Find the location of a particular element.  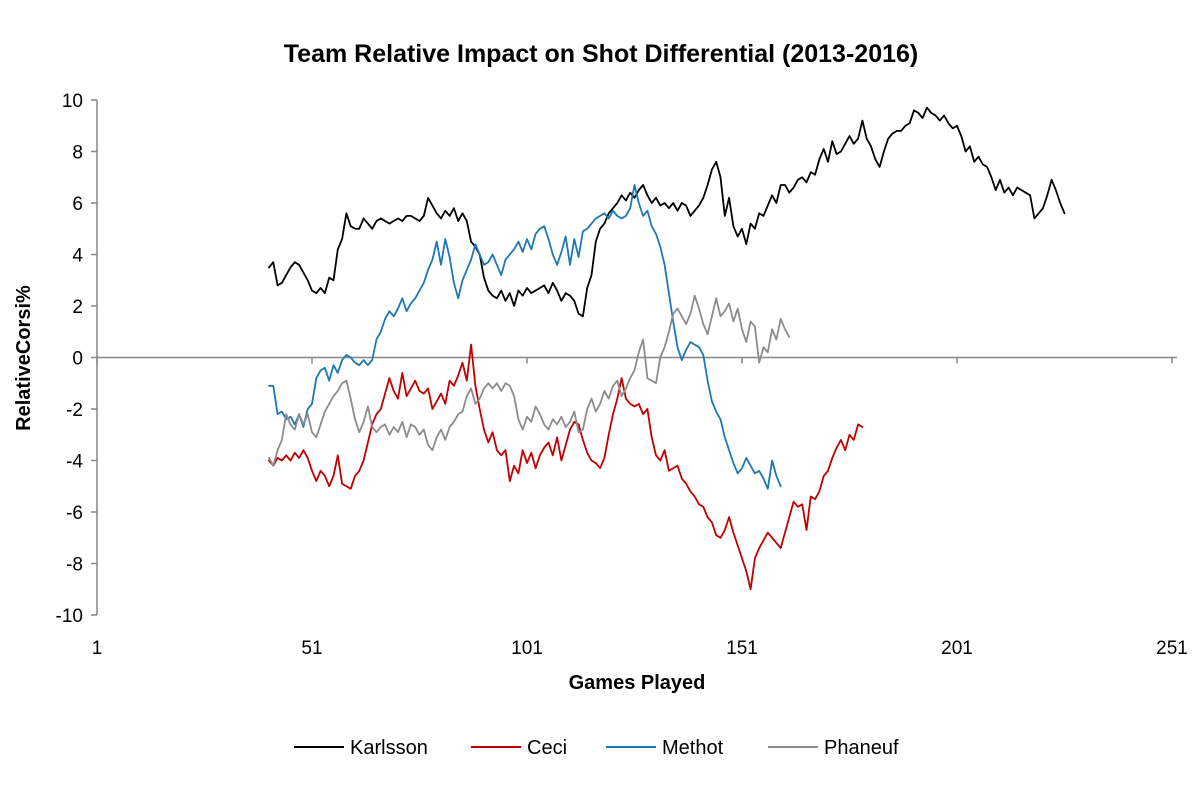

y-tick-label: 8 is located at coordinates (77, 153).